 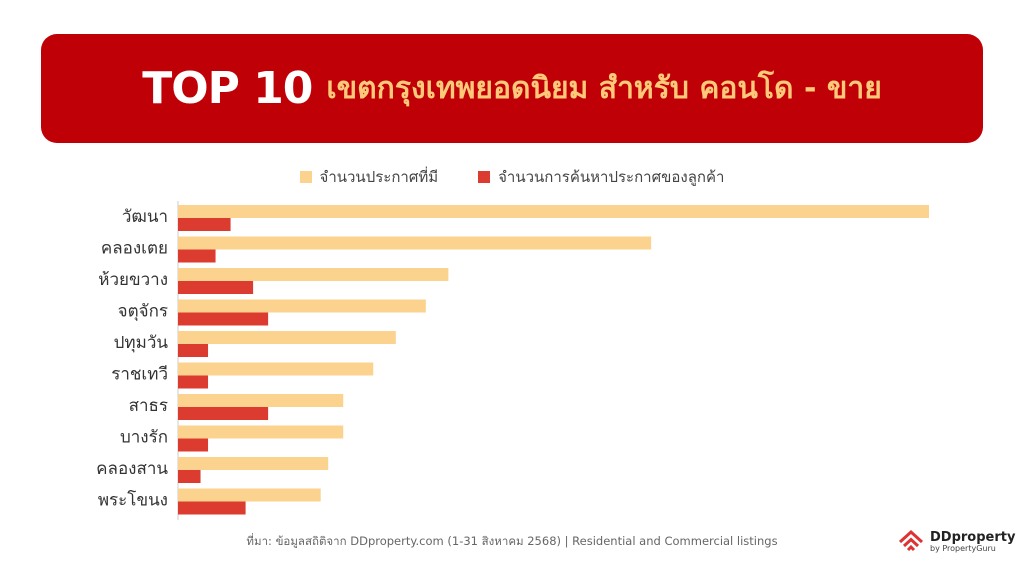 I want to click on title-sub: เขตกรุงเทพยอดนิยม สำหรับ คอนโด - ขาย, so click(x=604, y=88).